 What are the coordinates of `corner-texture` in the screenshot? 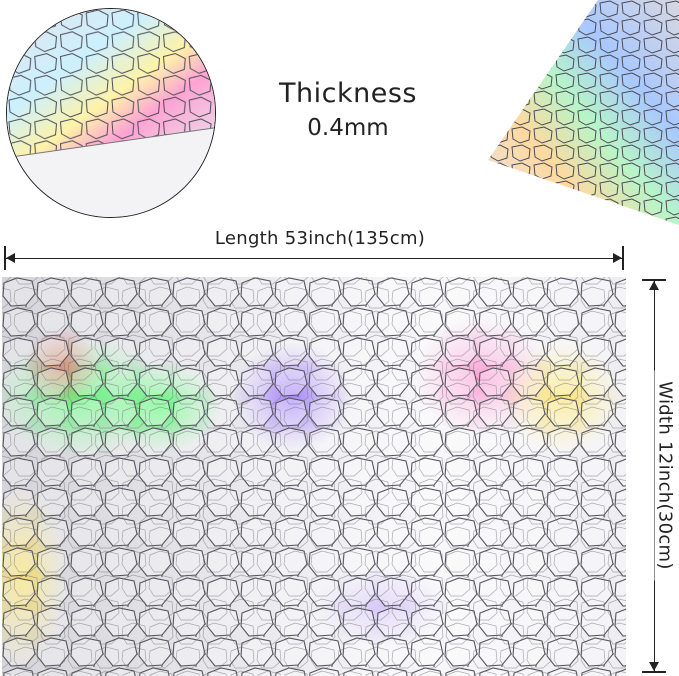 It's located at (583, 112).